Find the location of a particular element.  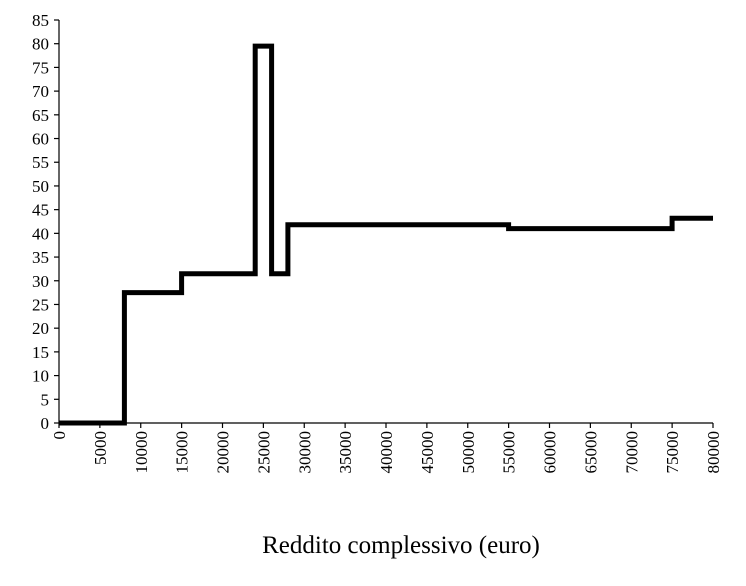

x-tick-label: 65000 is located at coordinates (590, 452).